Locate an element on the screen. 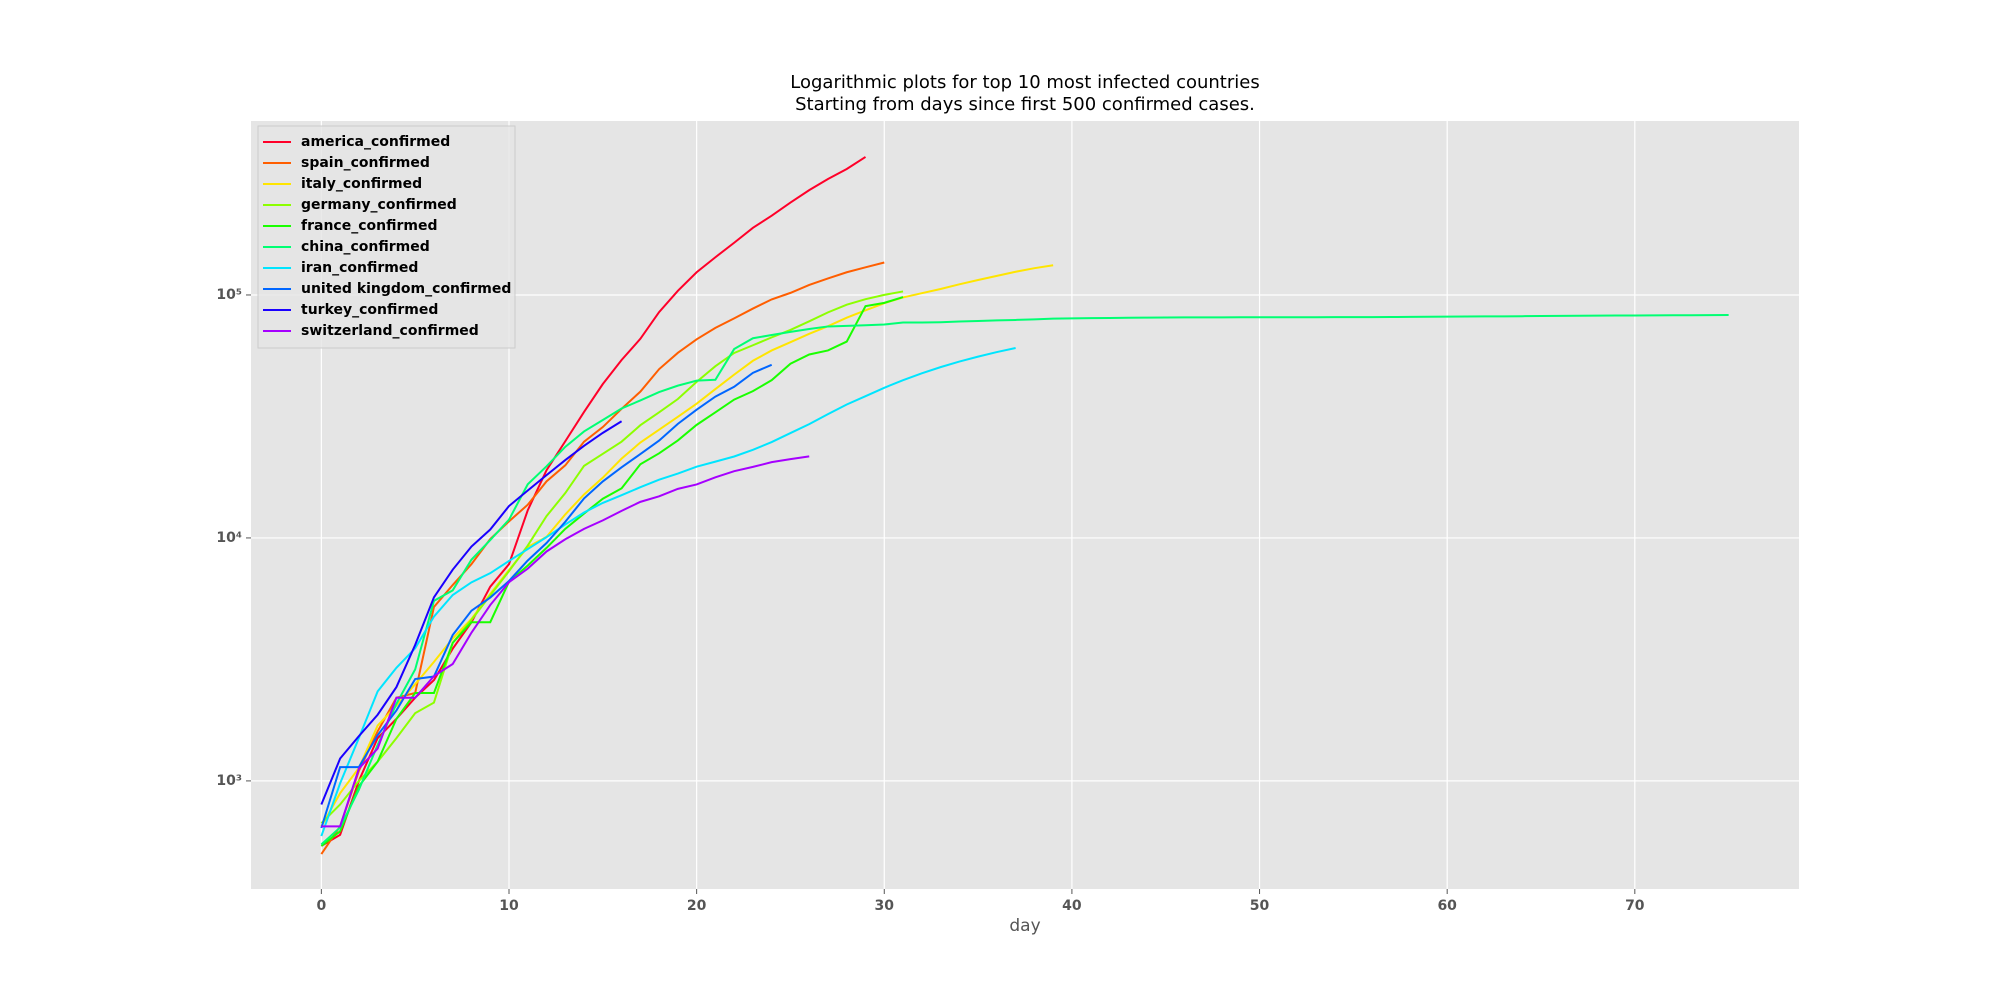 This screenshot has width=2000, height=1004. legend-box is located at coordinates (386, 237).